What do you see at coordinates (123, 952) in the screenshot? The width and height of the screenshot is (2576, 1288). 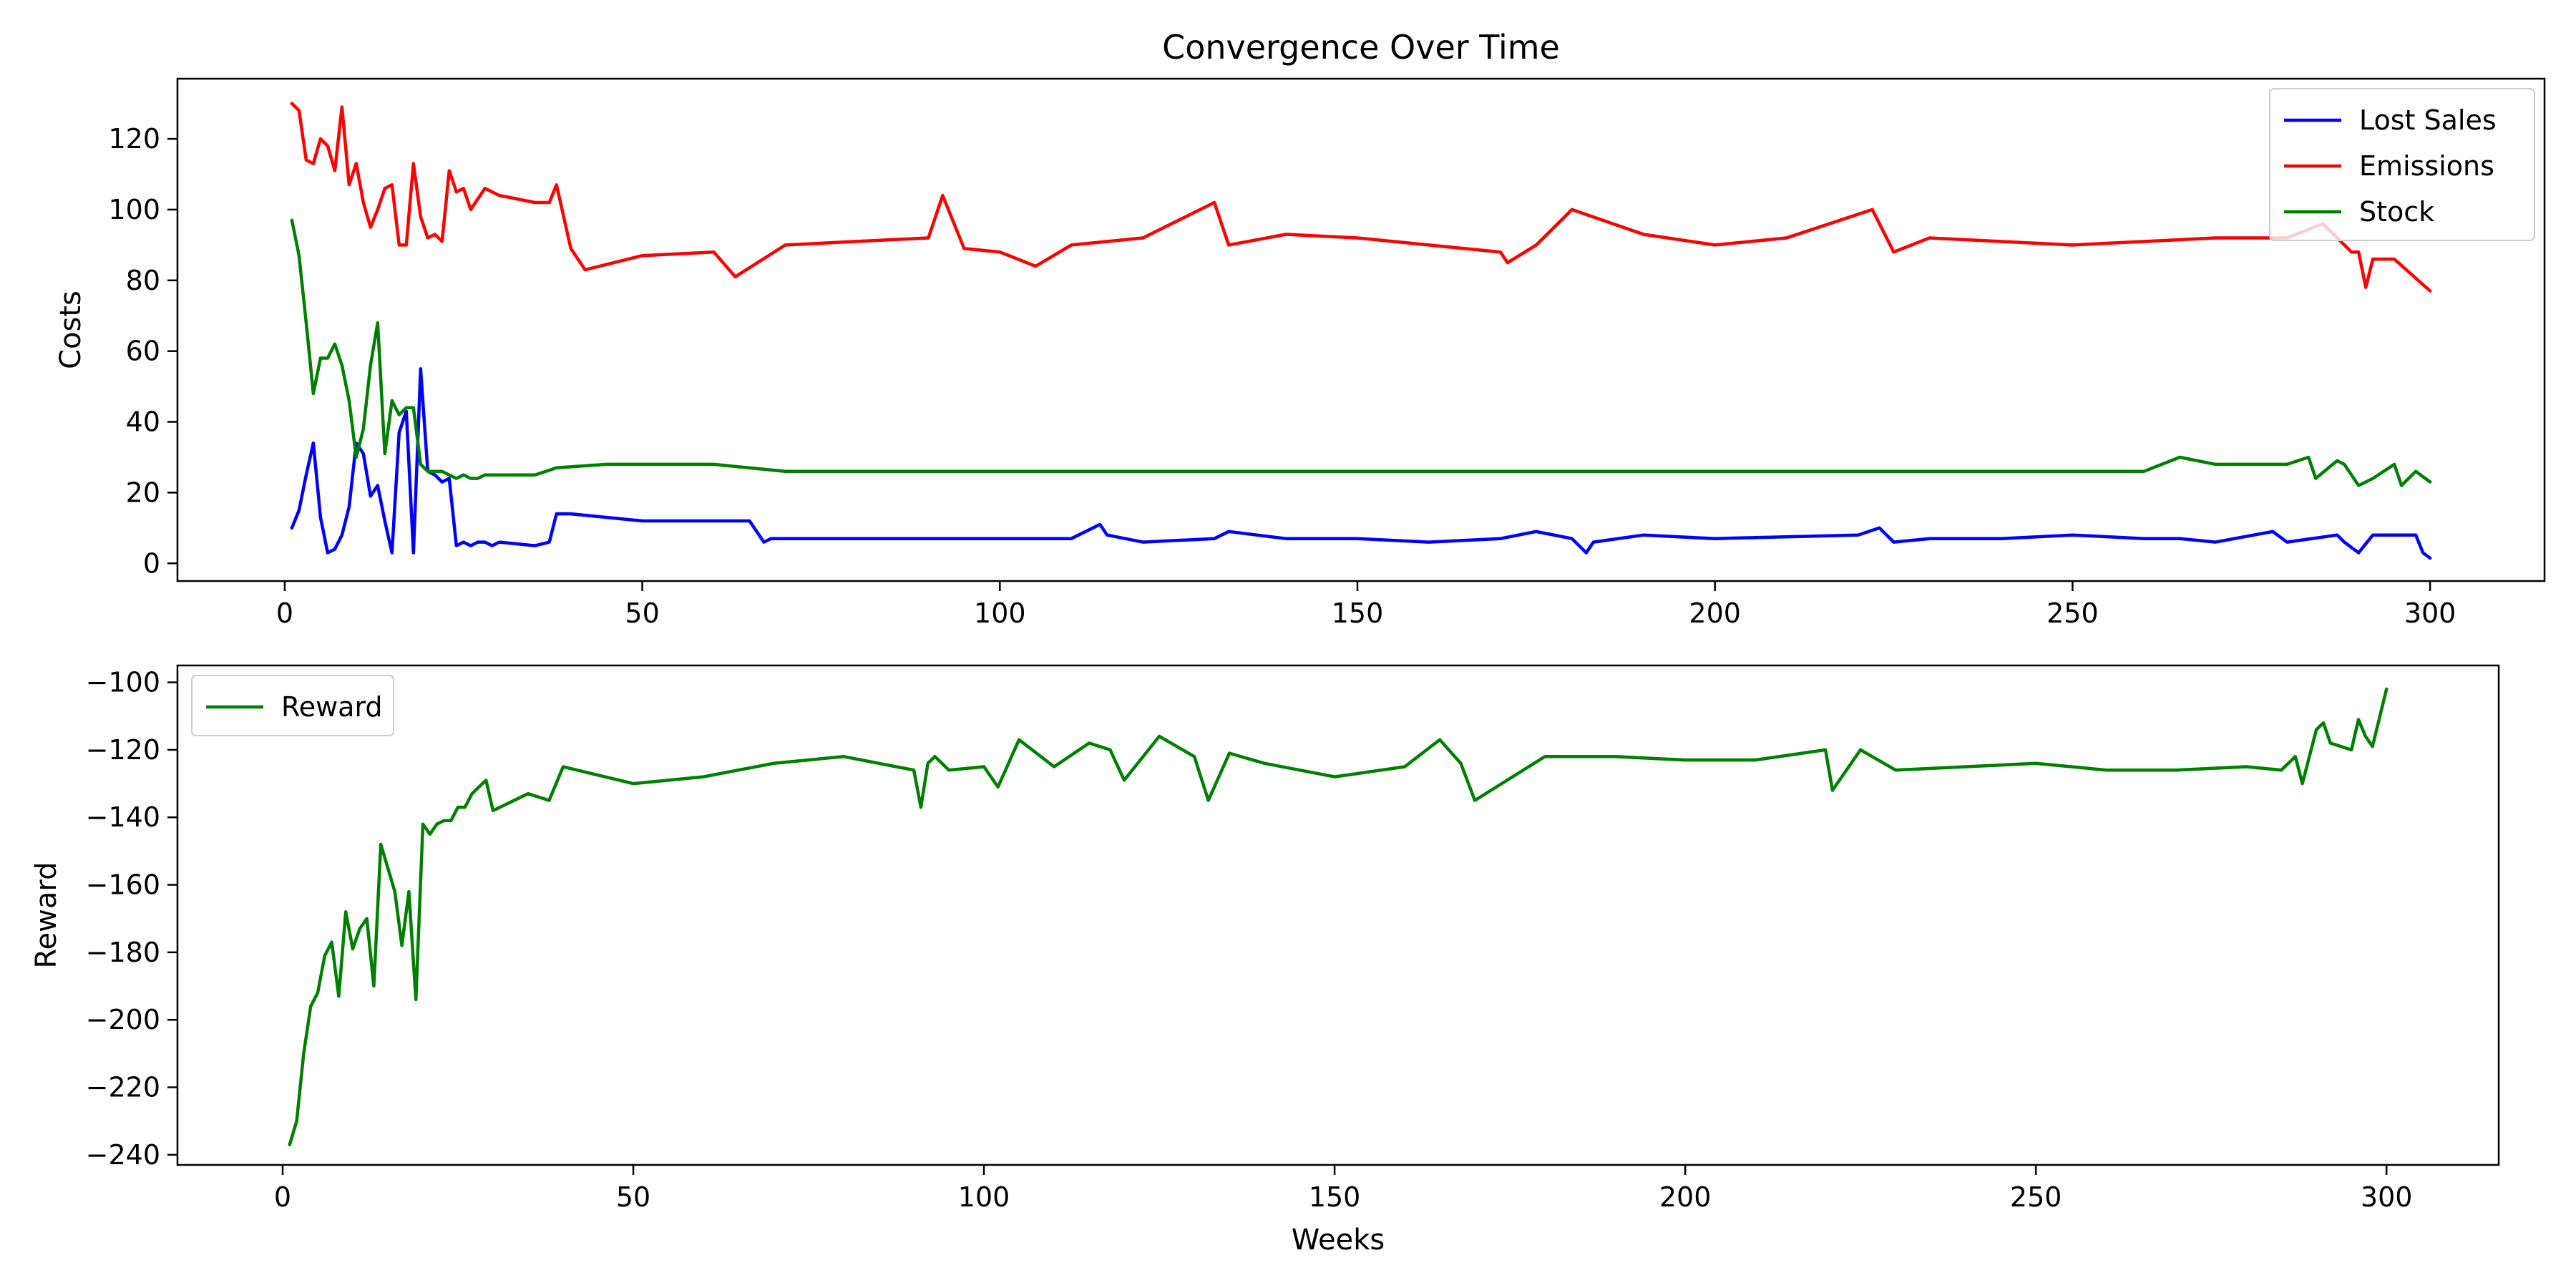 I see `y-tick-label: −180` at bounding box center [123, 952].